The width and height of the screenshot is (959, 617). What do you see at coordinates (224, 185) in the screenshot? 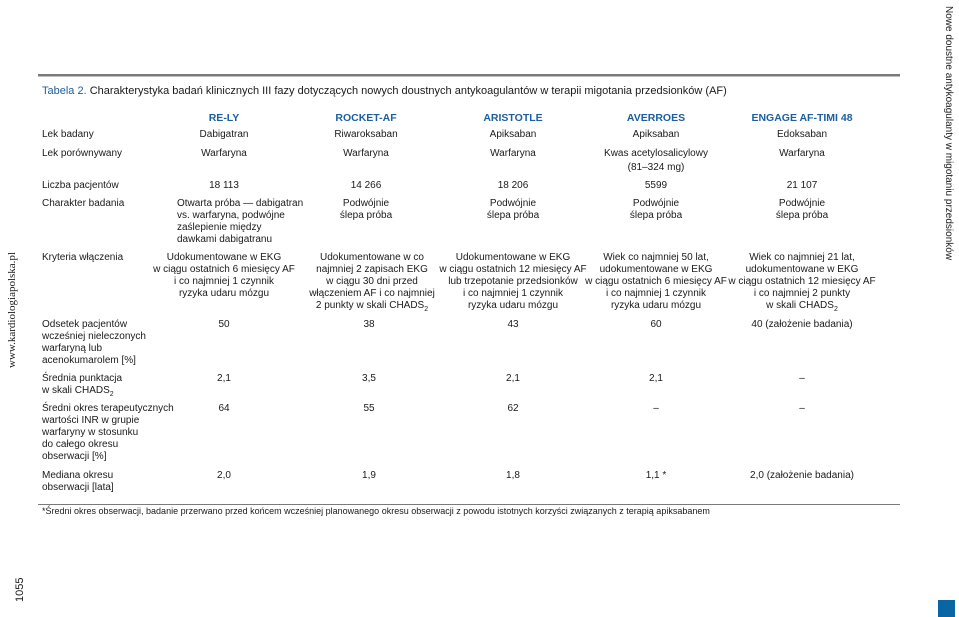
I see `table-cell: 18 113` at bounding box center [224, 185].